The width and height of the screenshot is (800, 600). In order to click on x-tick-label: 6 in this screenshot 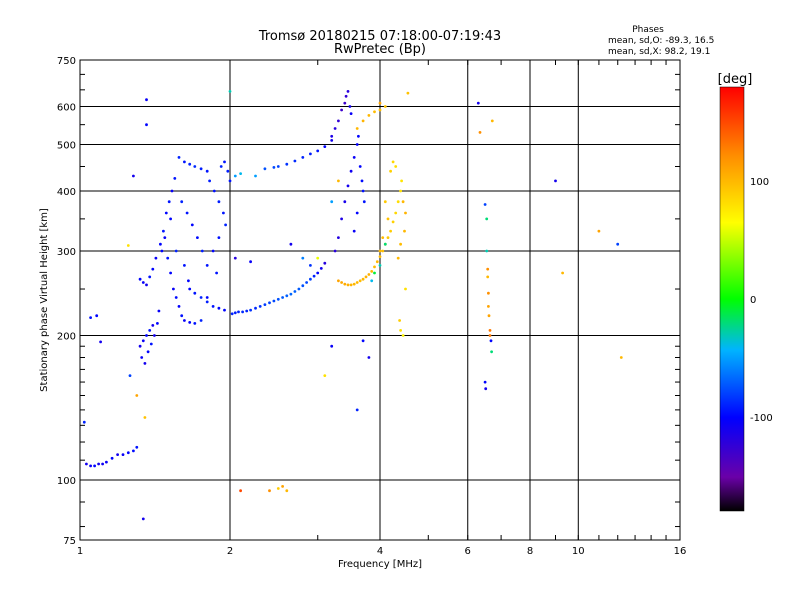, I will do `click(468, 551)`.